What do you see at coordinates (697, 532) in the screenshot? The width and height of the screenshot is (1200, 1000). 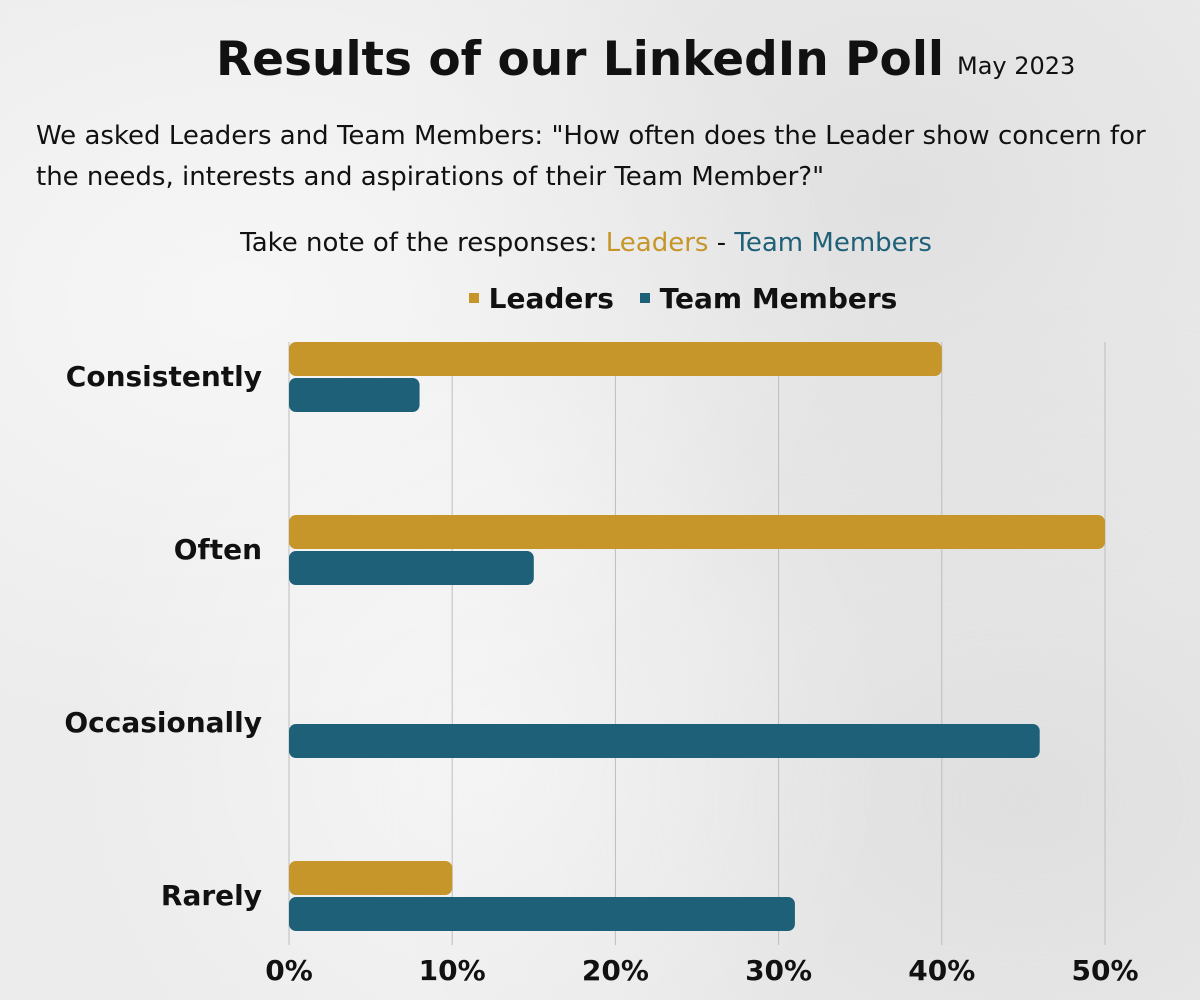 I see `bar-leaders-often` at bounding box center [697, 532].